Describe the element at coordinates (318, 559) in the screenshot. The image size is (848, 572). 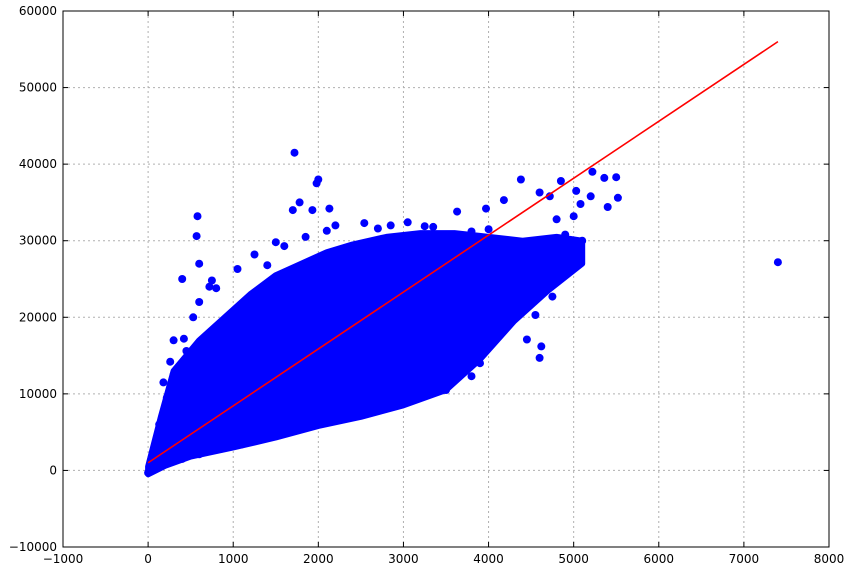
I see `x-tick-label: 2000` at that location.